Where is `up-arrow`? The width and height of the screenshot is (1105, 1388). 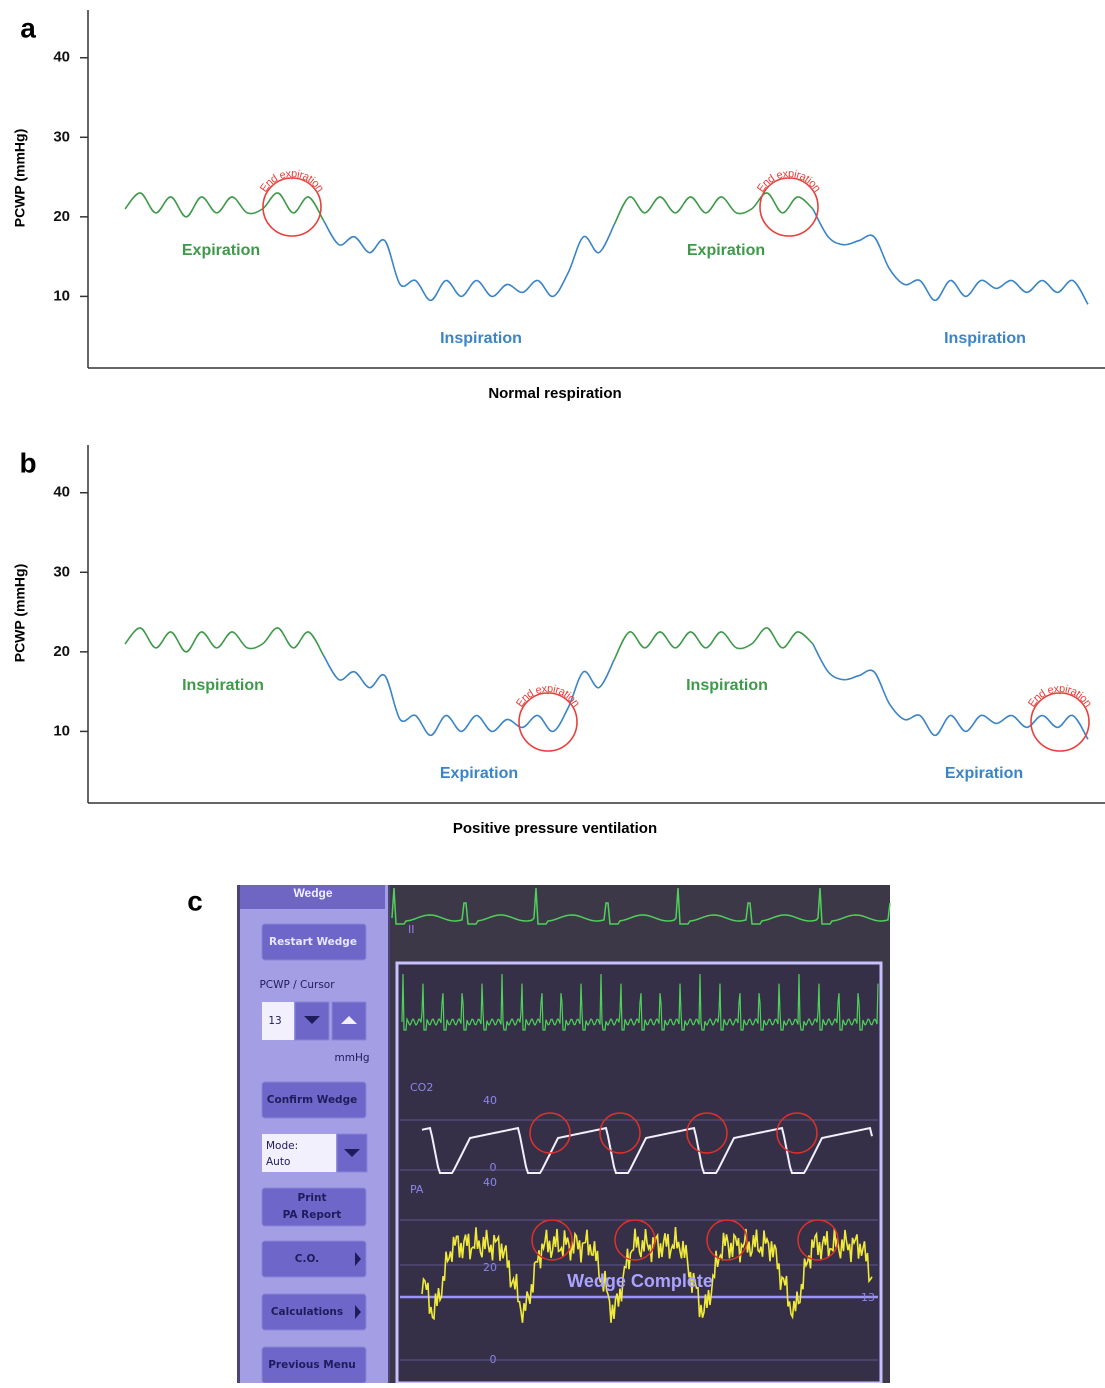
up-arrow is located at coordinates (349, 1020).